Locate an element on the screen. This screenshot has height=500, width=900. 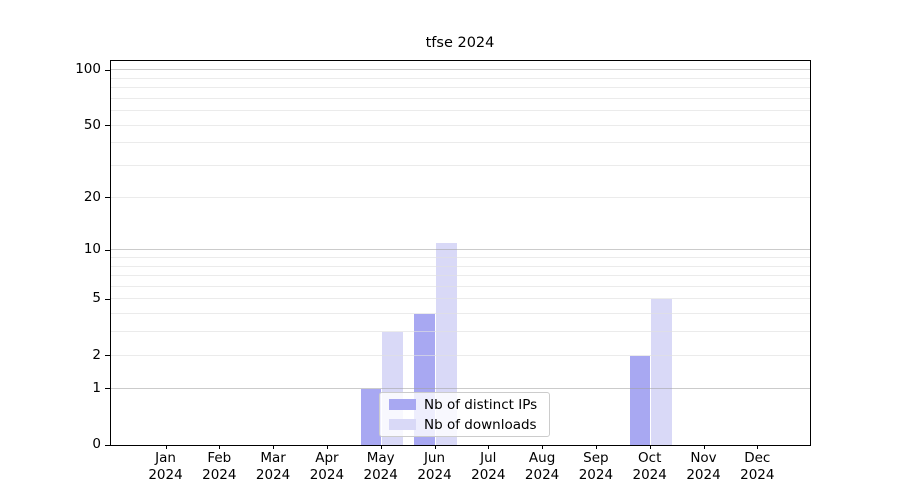
x-tick-label-mar-2024: Mar 2024 is located at coordinates (273, 466).